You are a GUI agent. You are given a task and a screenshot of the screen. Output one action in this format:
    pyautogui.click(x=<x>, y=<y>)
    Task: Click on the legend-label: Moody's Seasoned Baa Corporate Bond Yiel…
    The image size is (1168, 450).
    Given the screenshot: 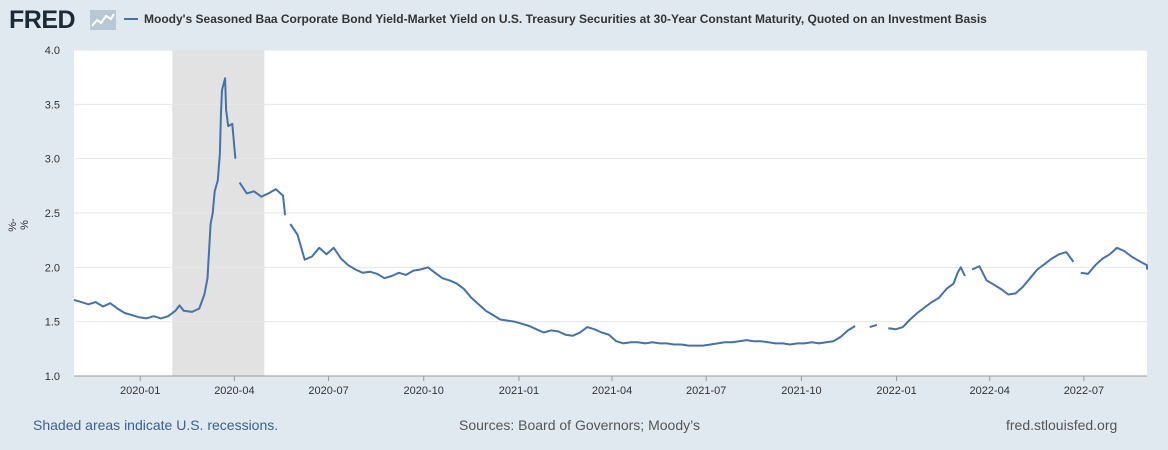 What is the action you would take?
    pyautogui.click(x=565, y=19)
    